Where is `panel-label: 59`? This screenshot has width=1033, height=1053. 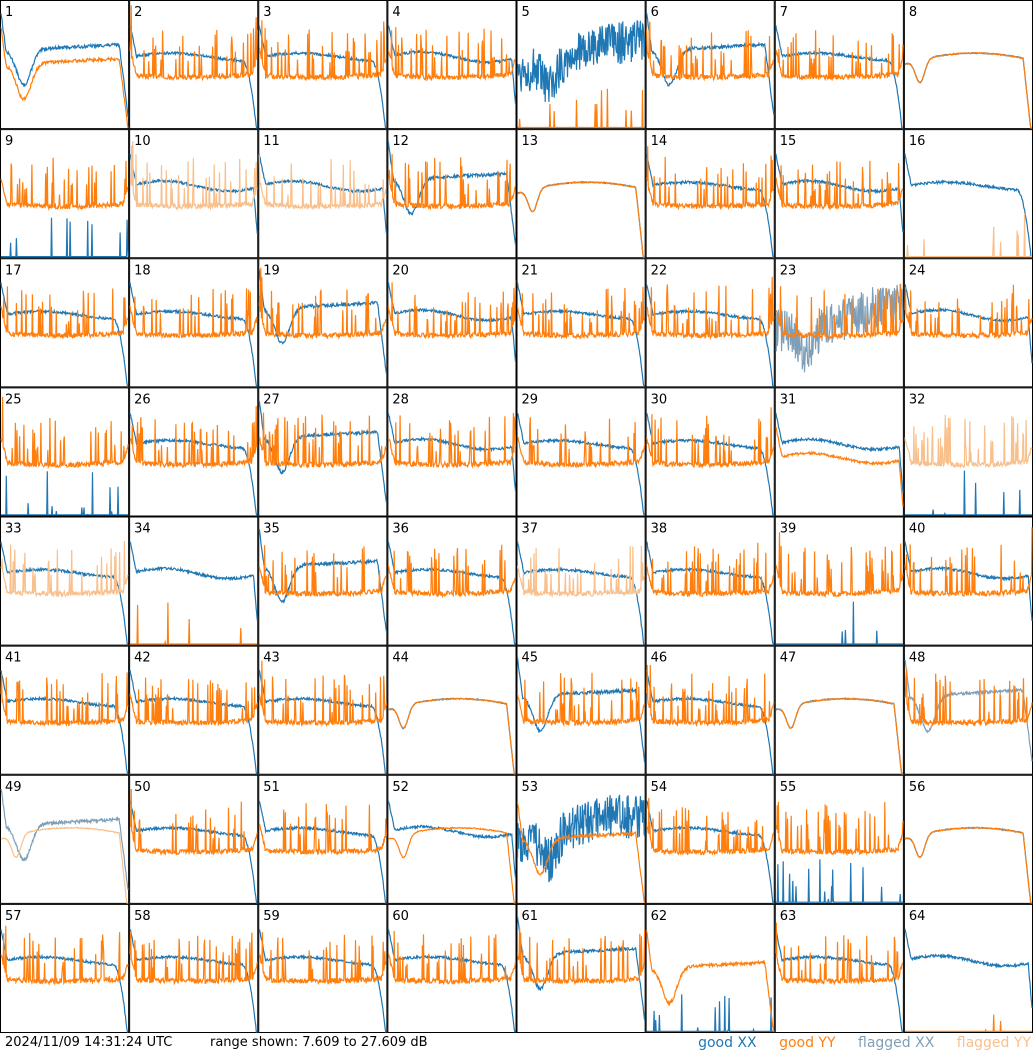
panel-label: 59 is located at coordinates (271, 916).